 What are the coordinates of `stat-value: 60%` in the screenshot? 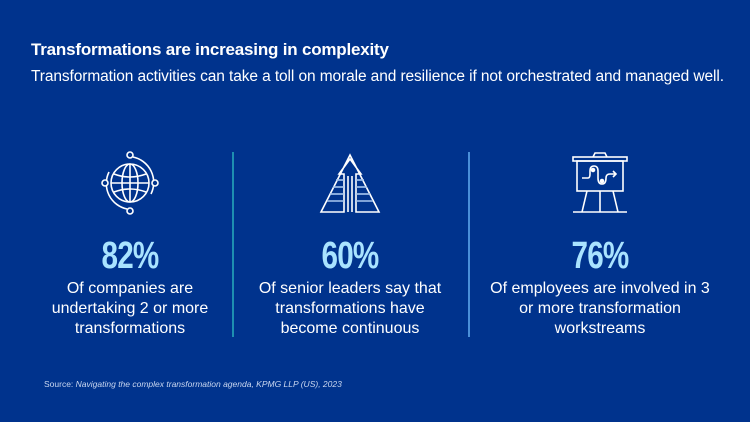 It's located at (350, 256).